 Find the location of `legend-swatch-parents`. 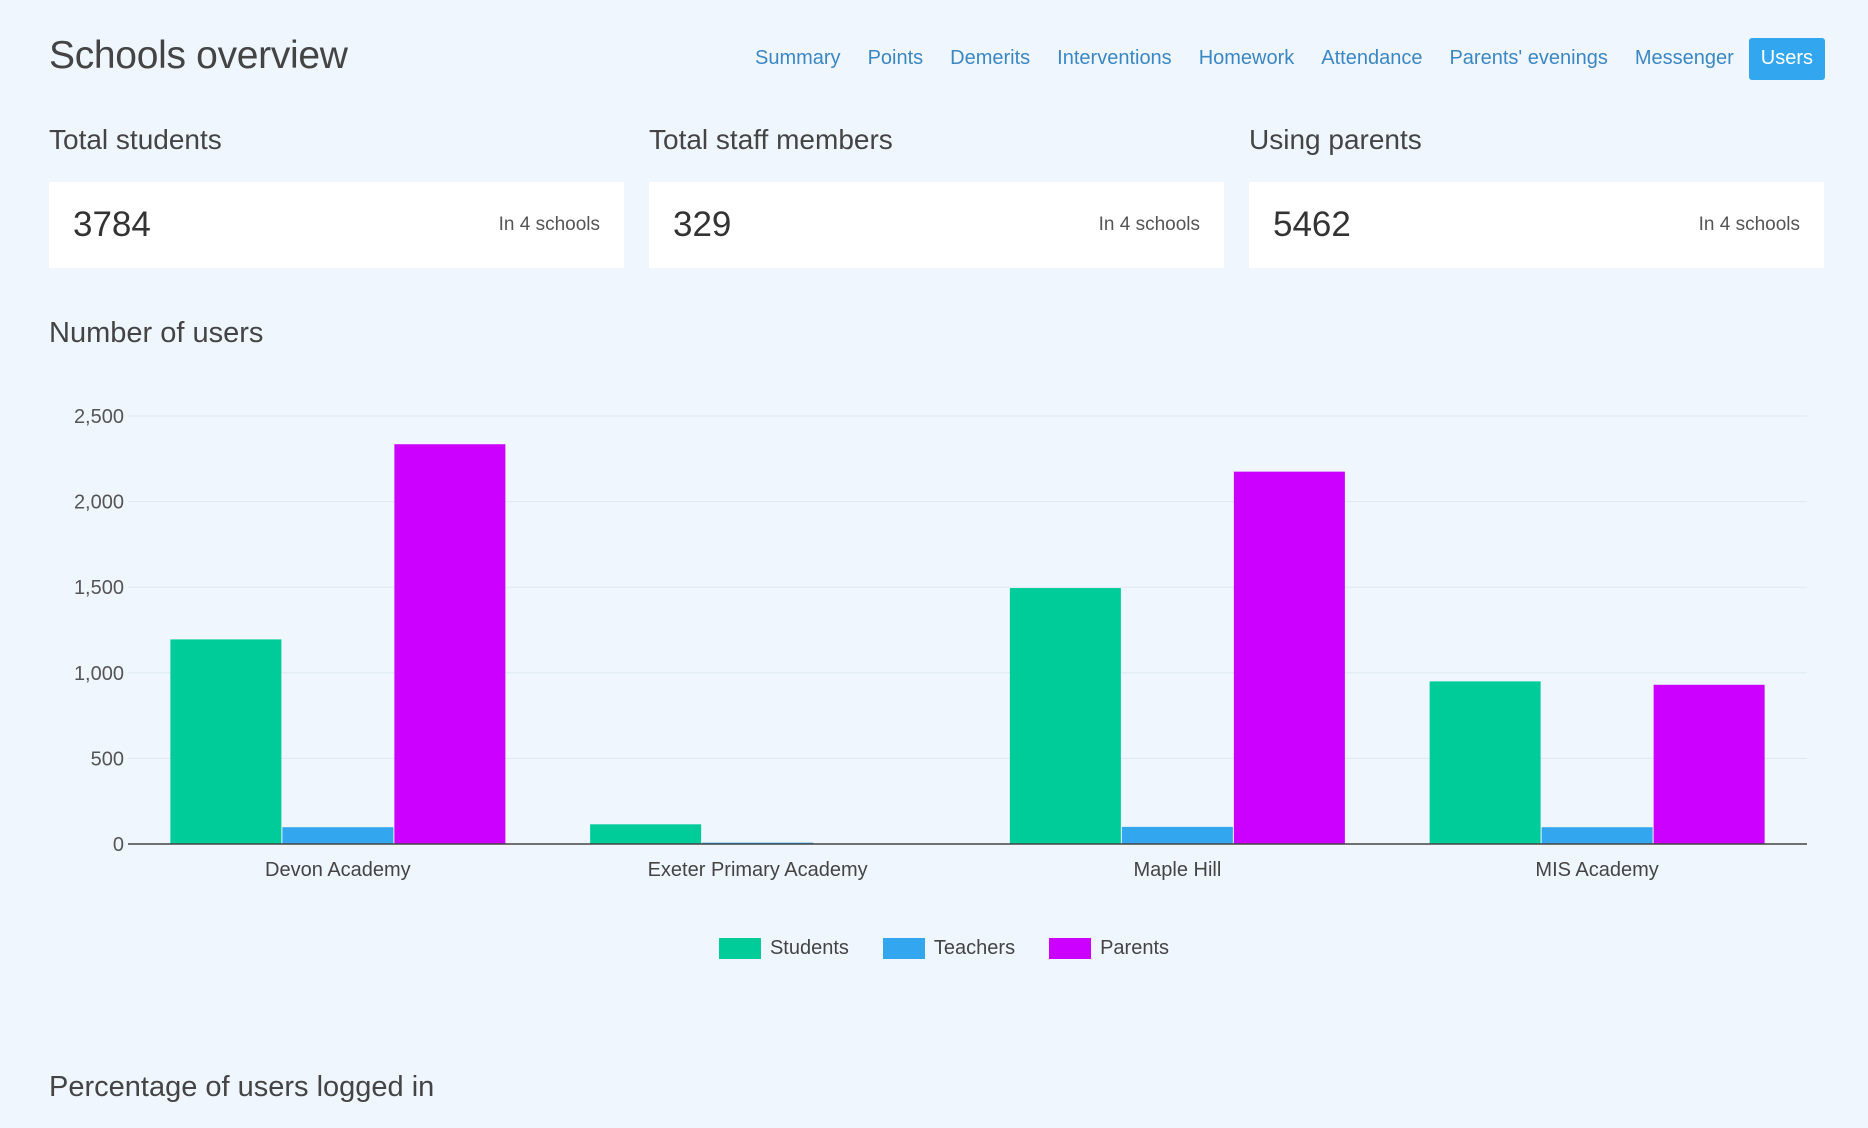

legend-swatch-parents is located at coordinates (1070, 948).